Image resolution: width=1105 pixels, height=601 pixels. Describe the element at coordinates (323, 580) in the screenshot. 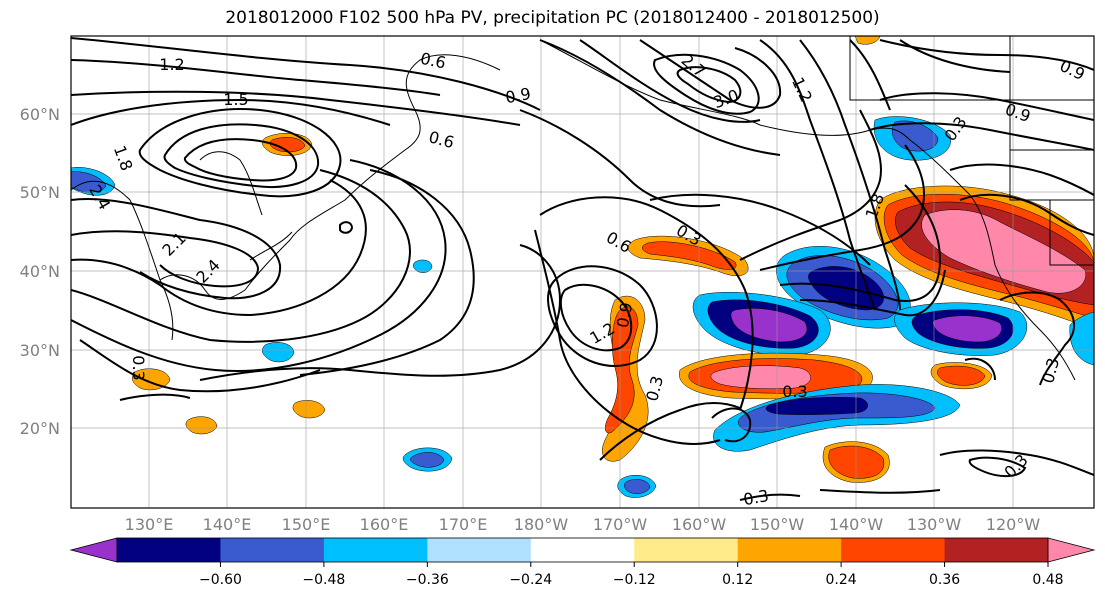

I see `colorbar-tick-label: −0.48` at that location.